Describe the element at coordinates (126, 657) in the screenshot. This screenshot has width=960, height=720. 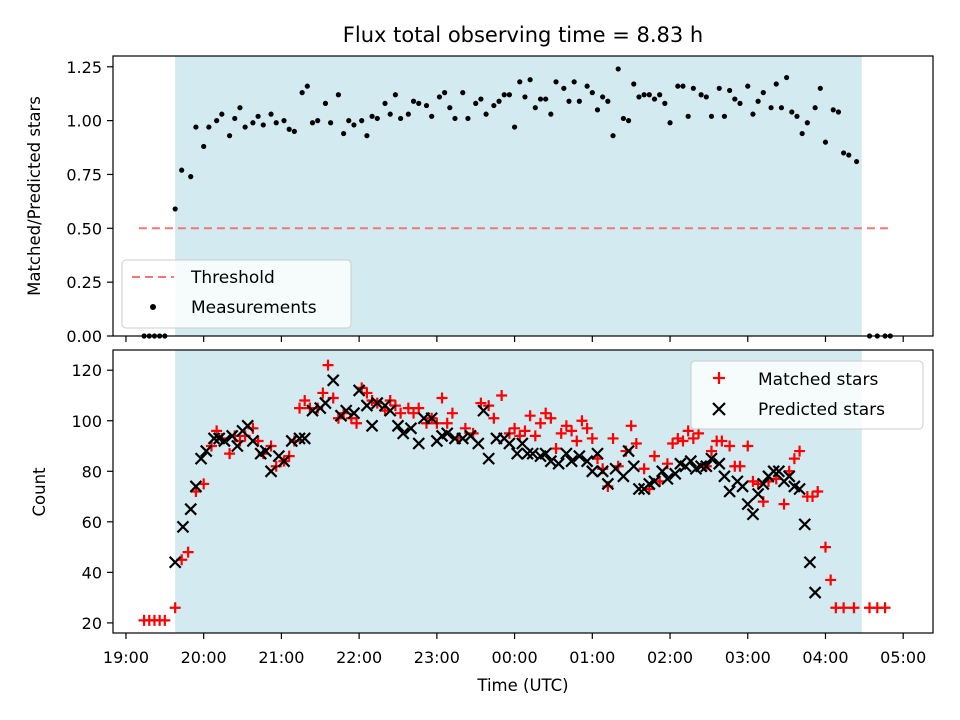
I see `x-tick-label: 19:00` at that location.